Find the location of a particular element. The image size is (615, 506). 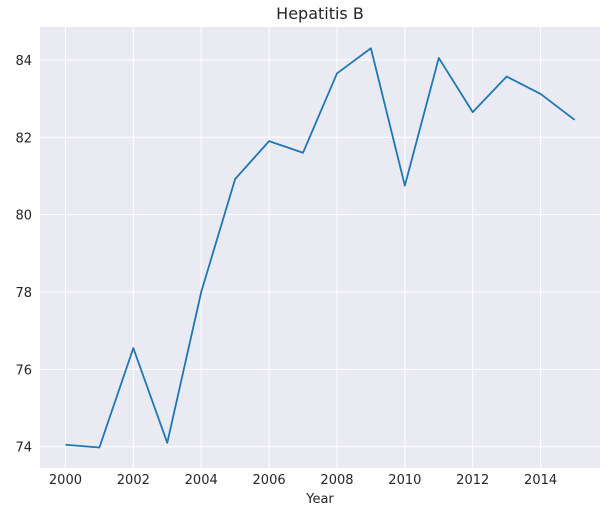

y-tick-label: 82 is located at coordinates (23, 138).